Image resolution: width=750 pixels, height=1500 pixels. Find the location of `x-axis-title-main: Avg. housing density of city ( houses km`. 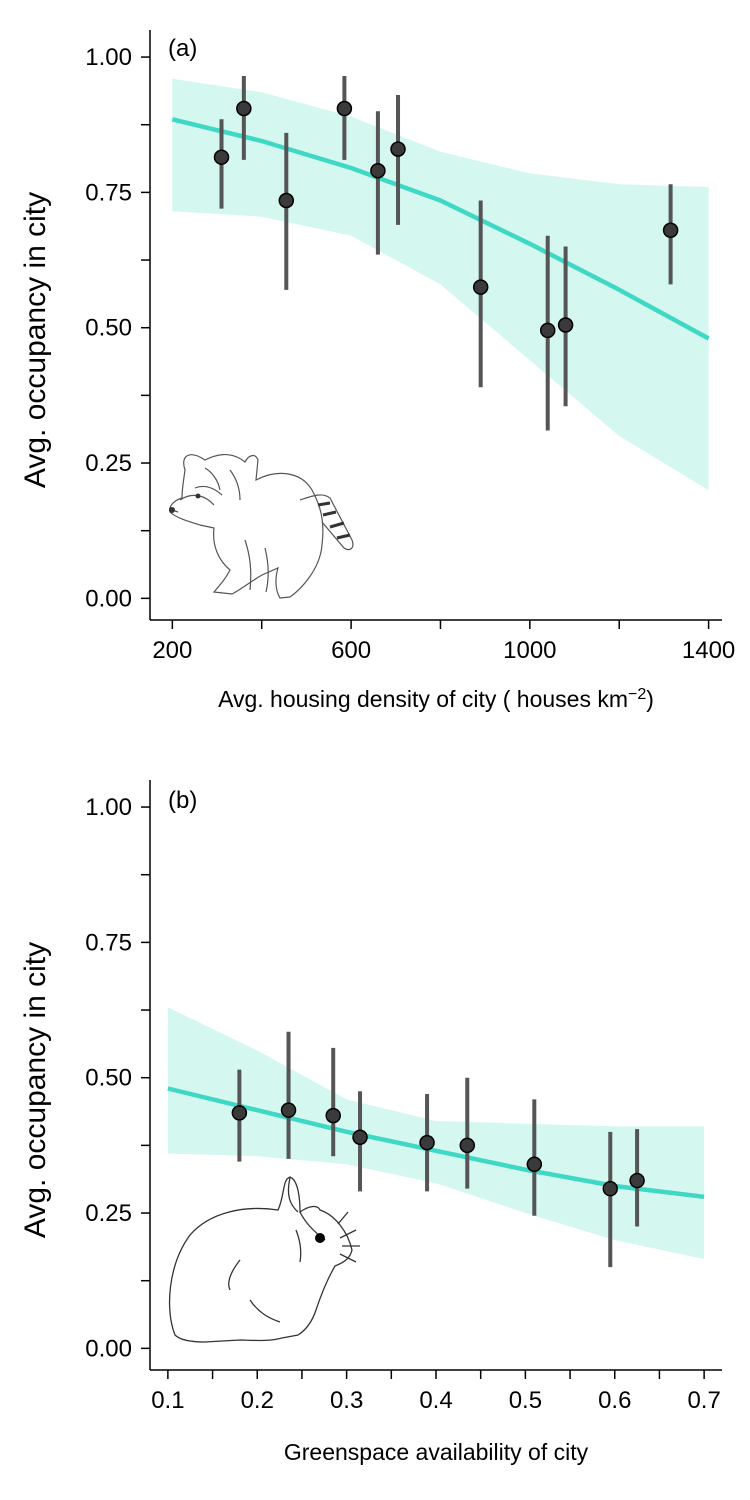

x-axis-title-main: Avg. housing density of city ( houses km is located at coordinates (423, 699).